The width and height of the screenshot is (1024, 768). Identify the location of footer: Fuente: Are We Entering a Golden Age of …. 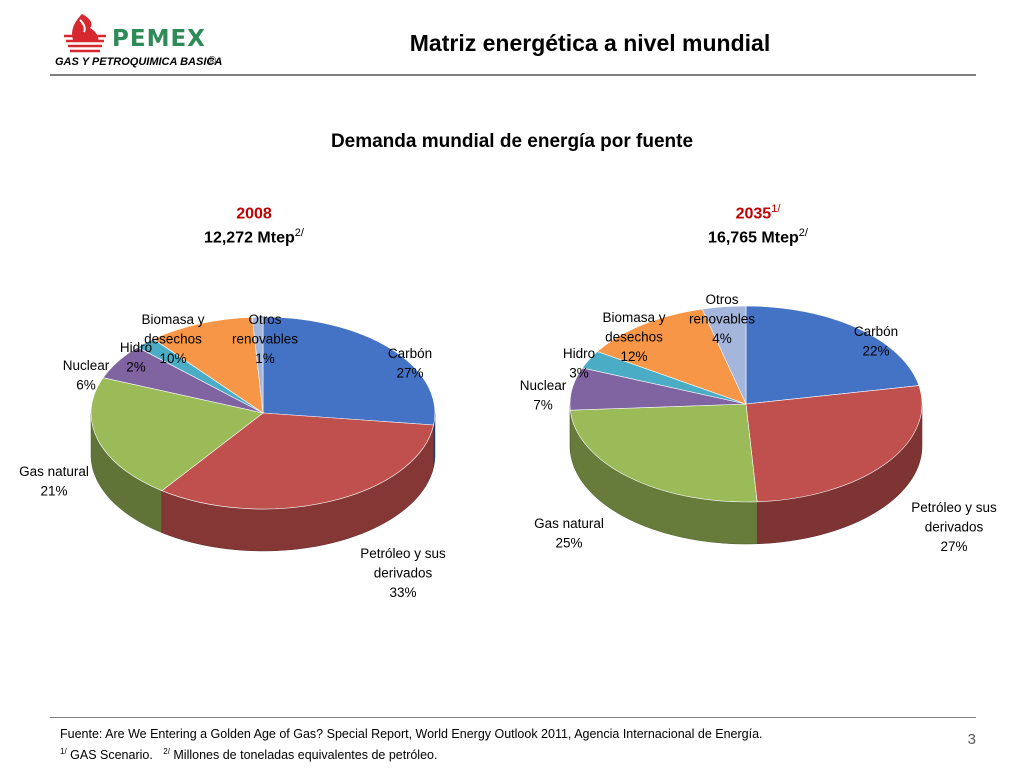
(411, 744).